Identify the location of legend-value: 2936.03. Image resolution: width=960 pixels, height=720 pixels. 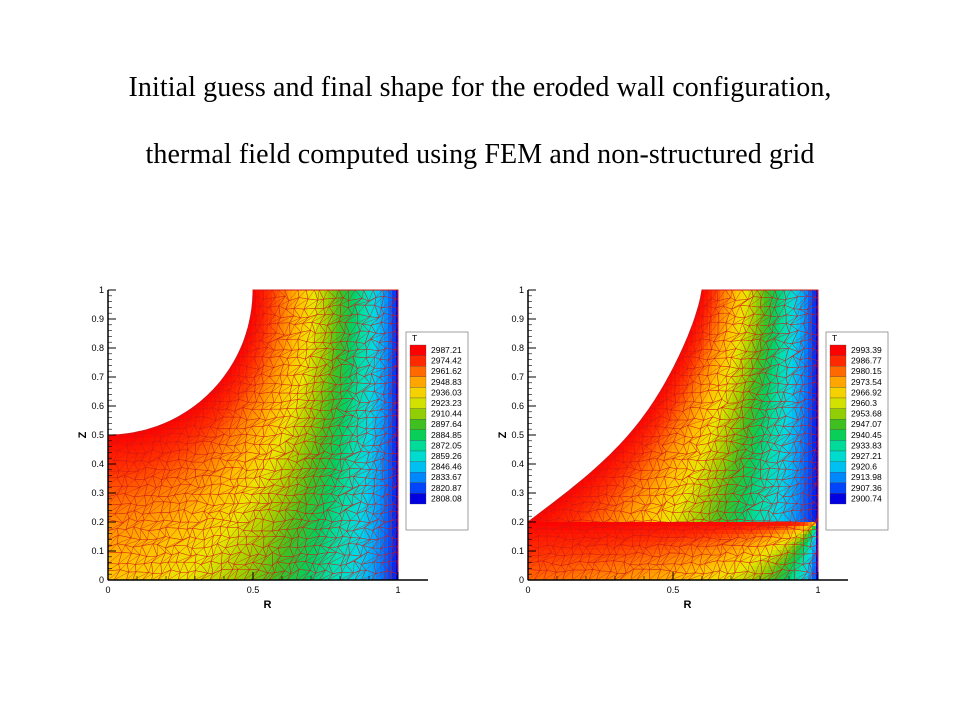
(446, 392).